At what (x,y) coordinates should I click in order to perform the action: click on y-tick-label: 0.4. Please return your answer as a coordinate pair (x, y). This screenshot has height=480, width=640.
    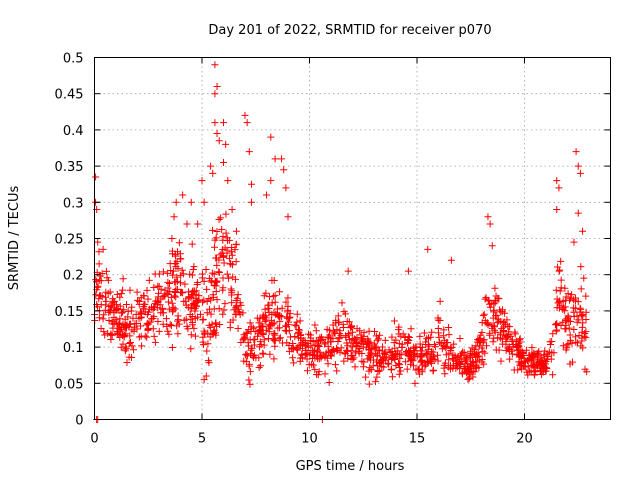
    Looking at the image, I should click on (73, 131).